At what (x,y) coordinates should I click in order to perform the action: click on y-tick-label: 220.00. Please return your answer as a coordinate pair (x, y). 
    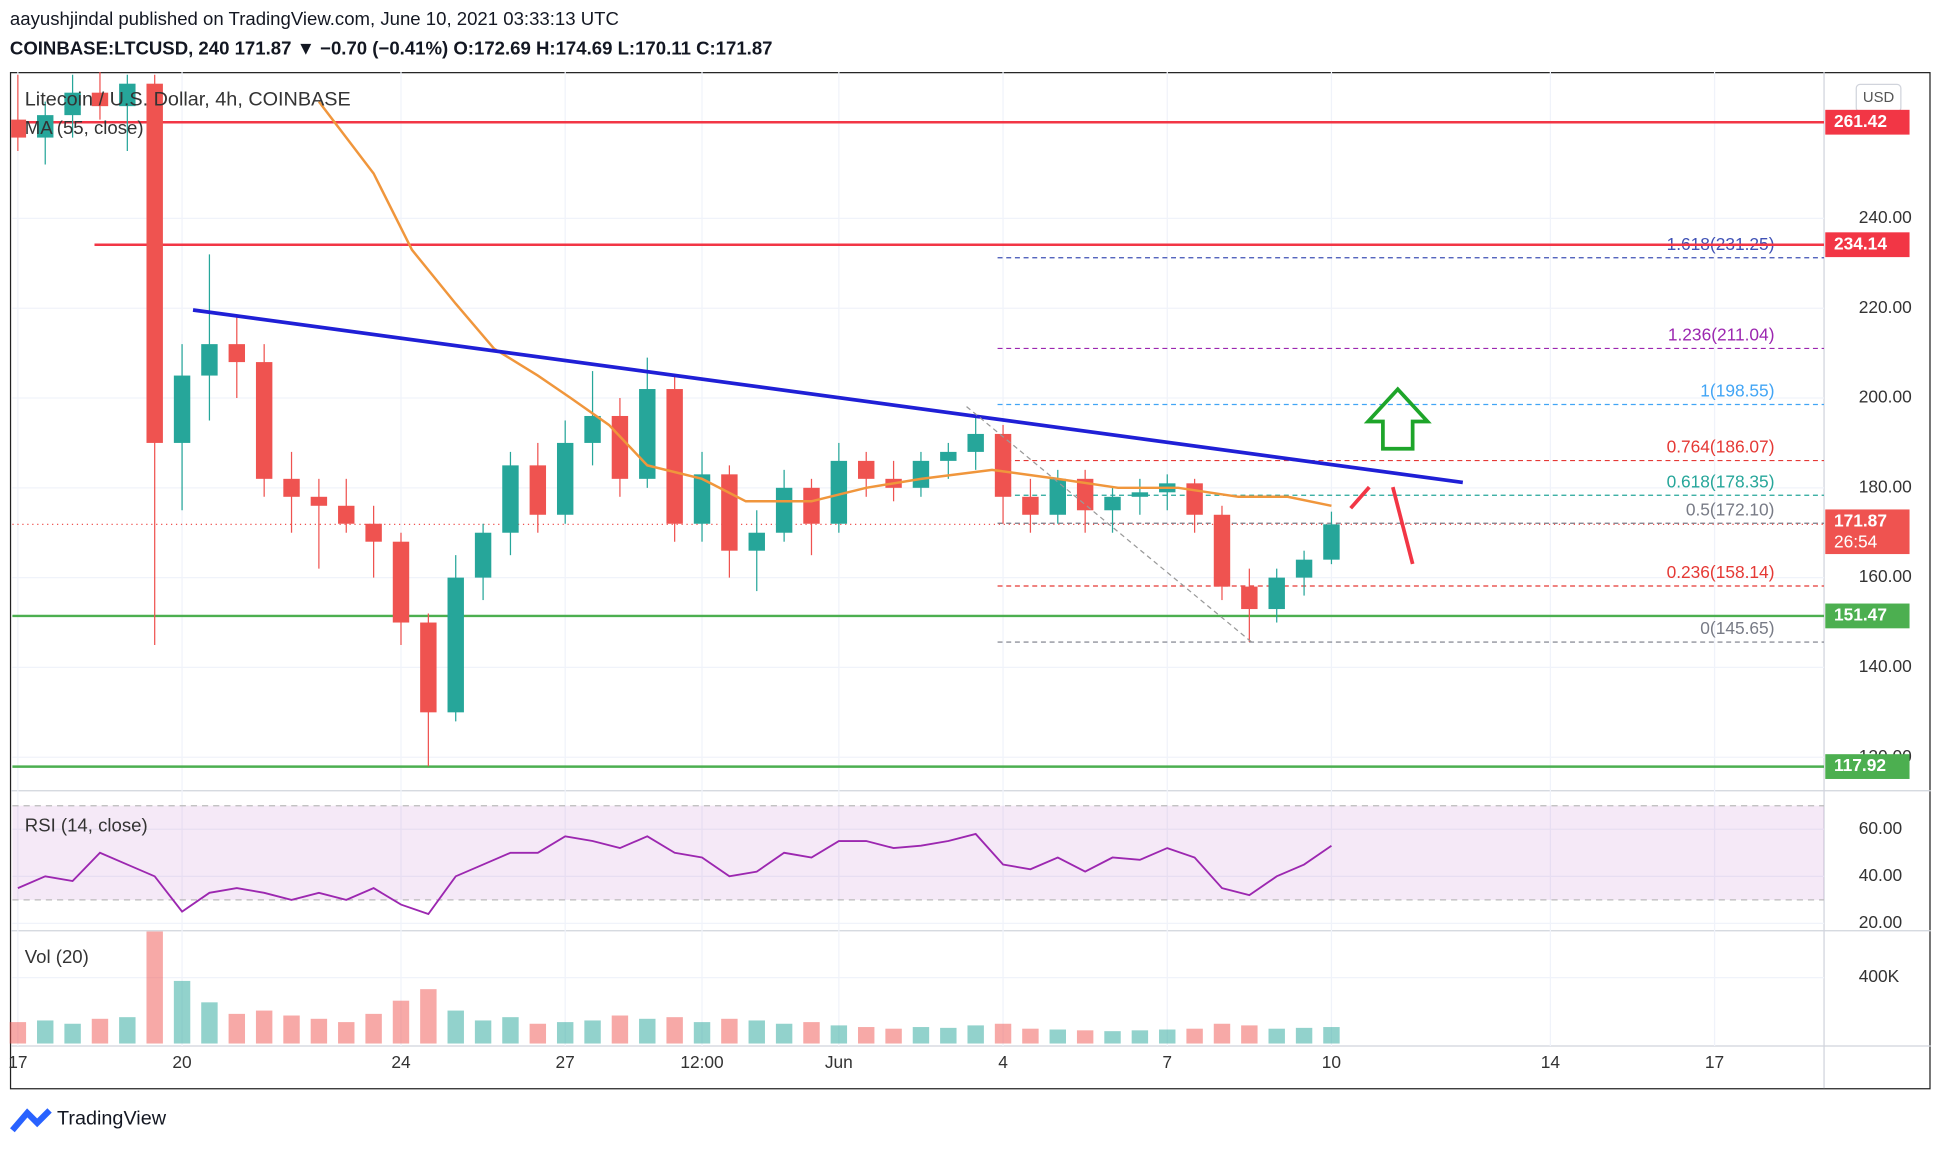
    Looking at the image, I should click on (1885, 307).